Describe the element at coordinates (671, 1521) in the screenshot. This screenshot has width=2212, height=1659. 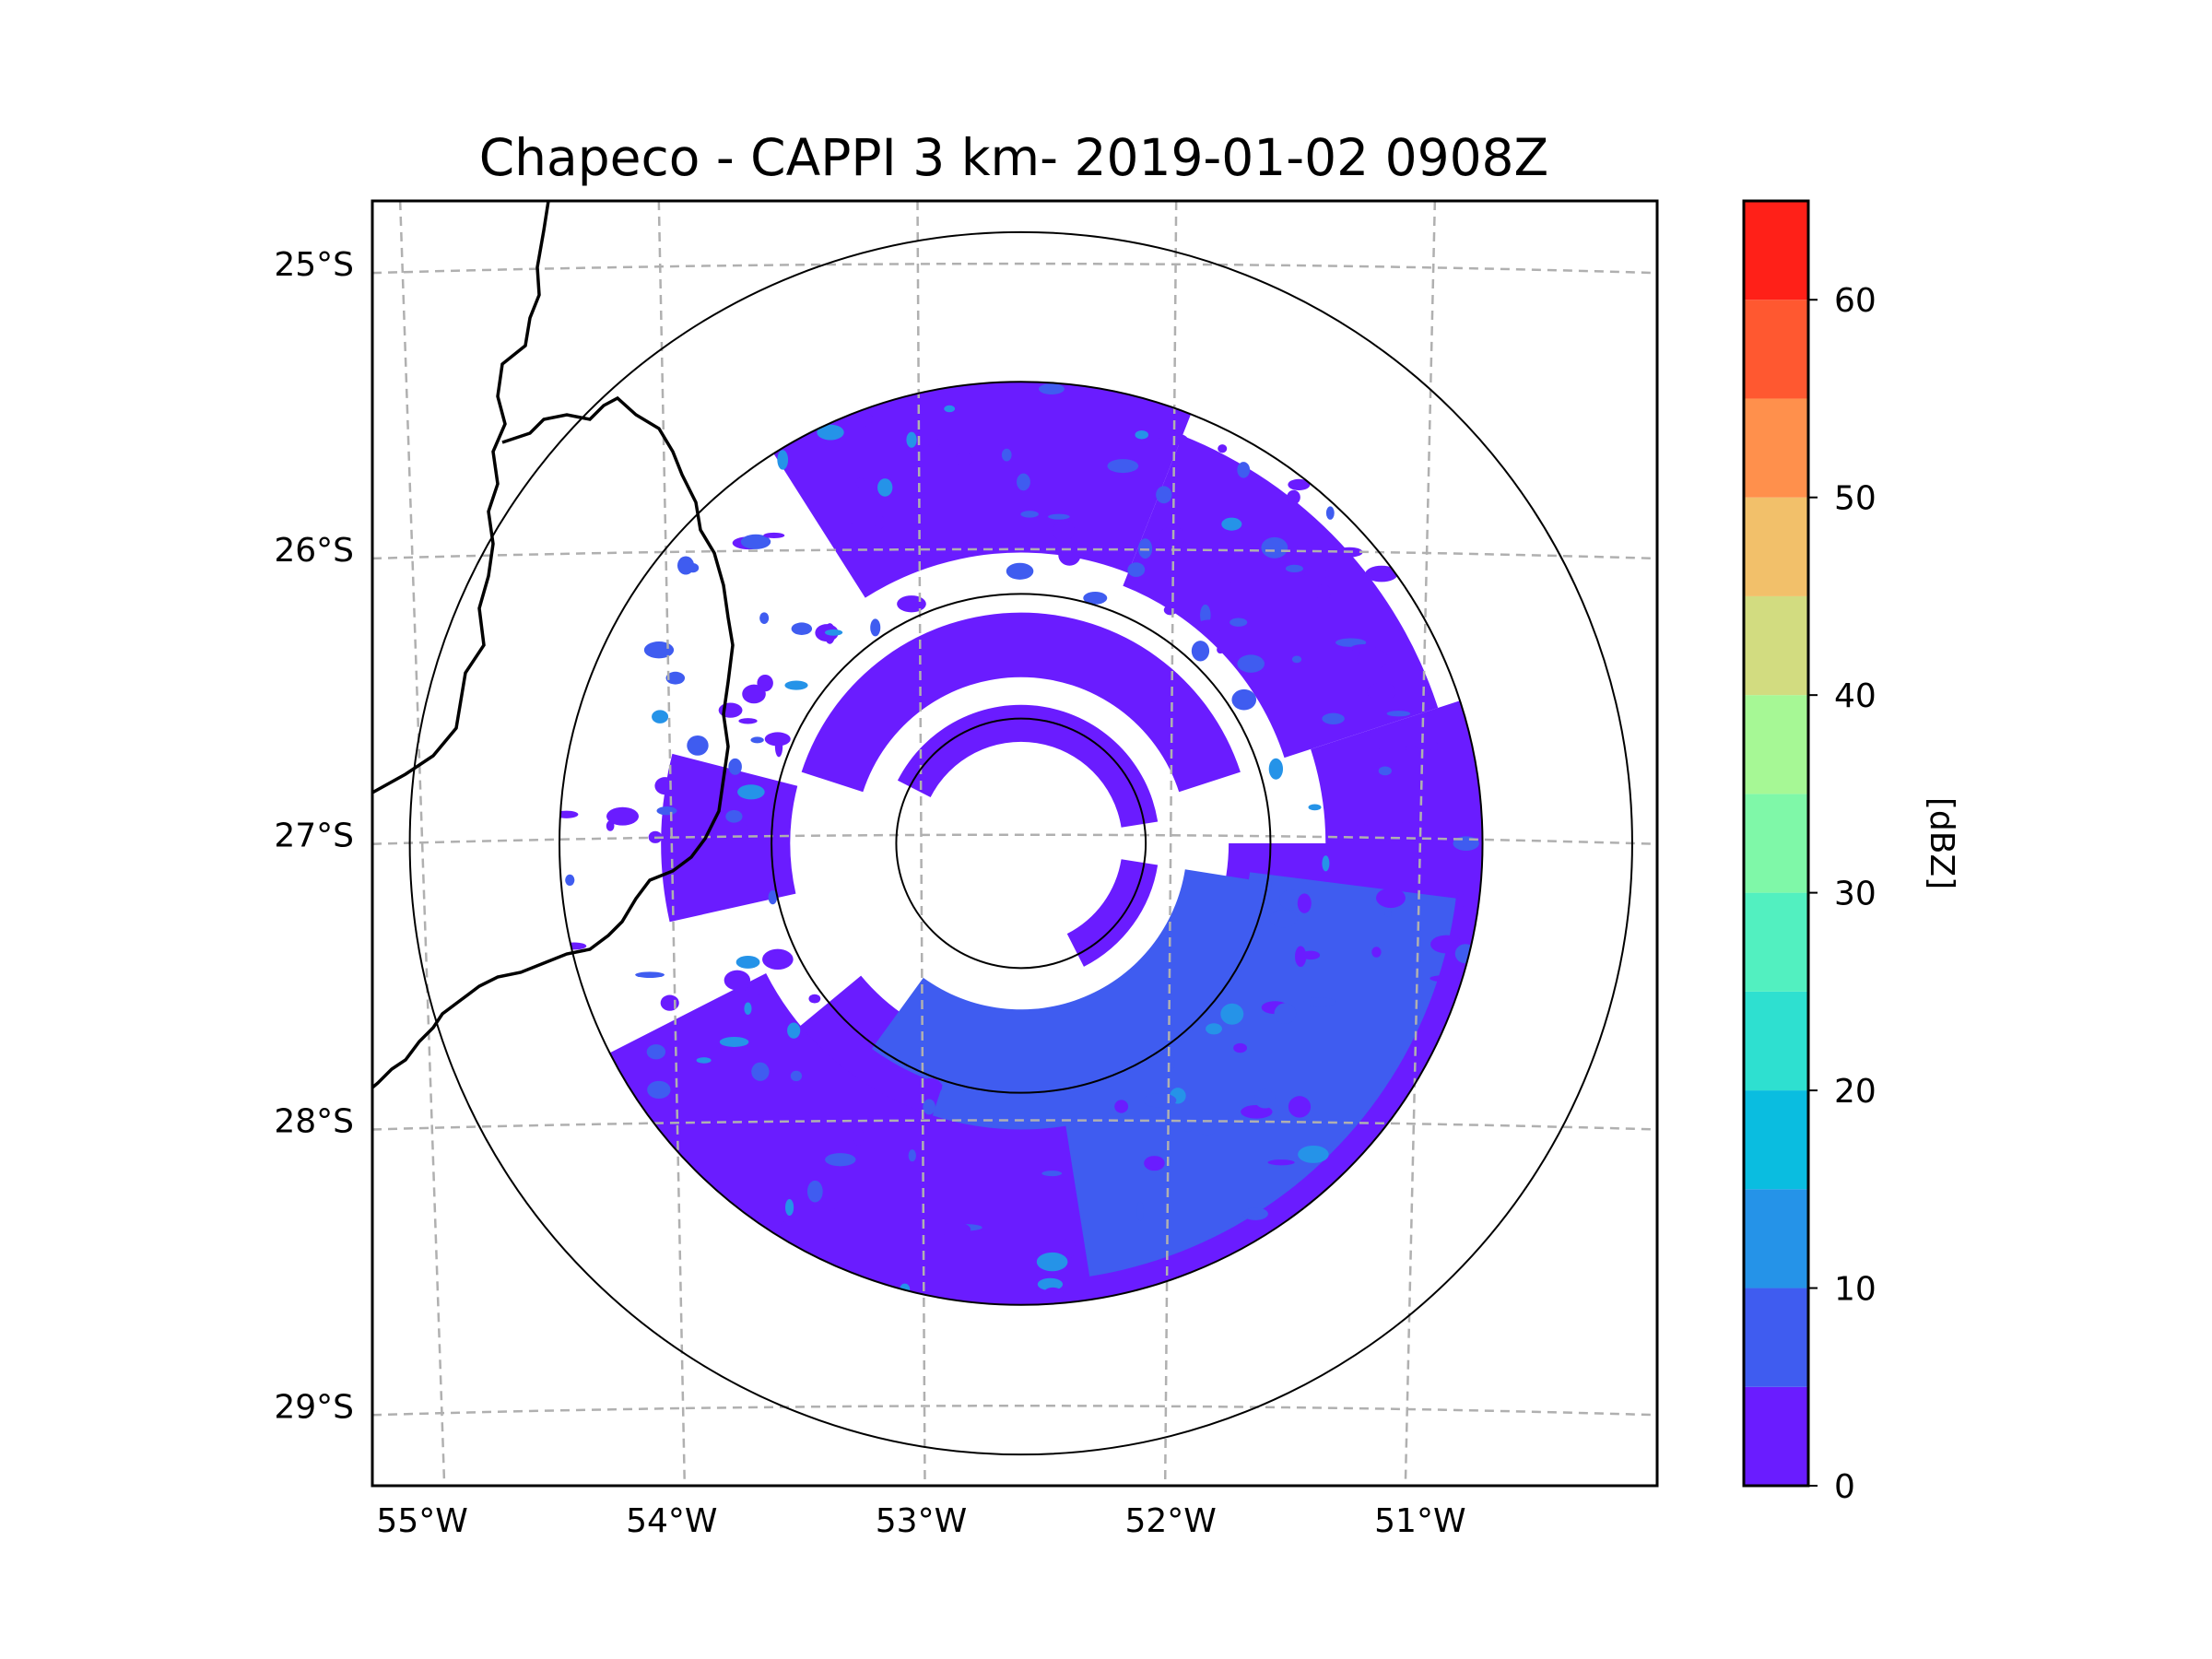
I see `lon-tick-label: 54°W` at that location.